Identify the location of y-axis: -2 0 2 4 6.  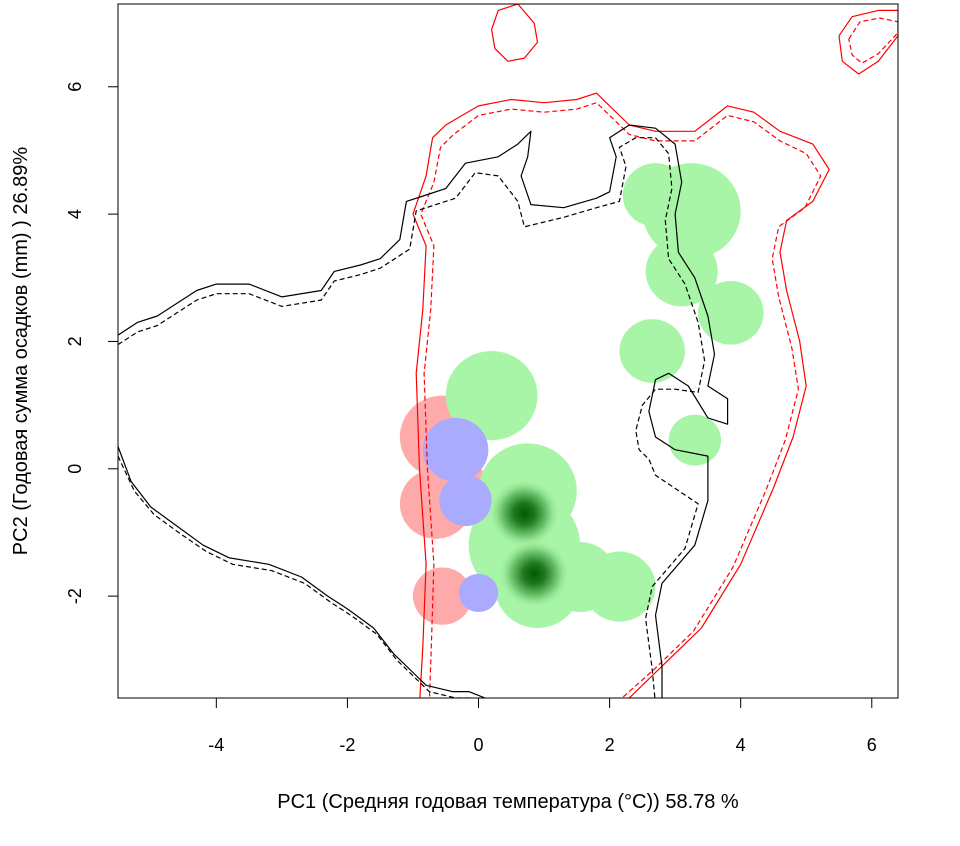
(92, 343).